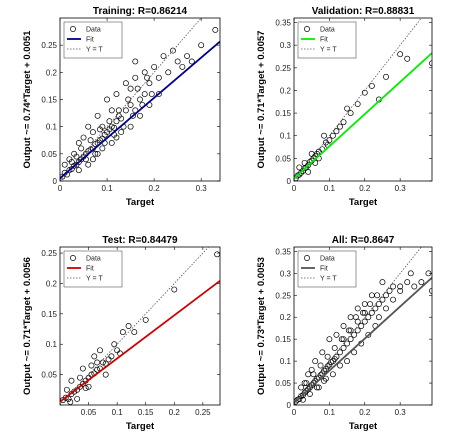 This screenshot has height=438, width=474. What do you see at coordinates (324, 40) in the screenshot?
I see `legend-entry: Fit` at bounding box center [324, 40].